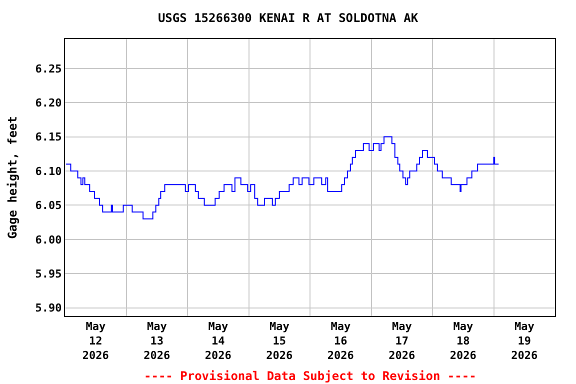  Describe the element at coordinates (48, 137) in the screenshot. I see `y-tick-label: 6.15` at that location.